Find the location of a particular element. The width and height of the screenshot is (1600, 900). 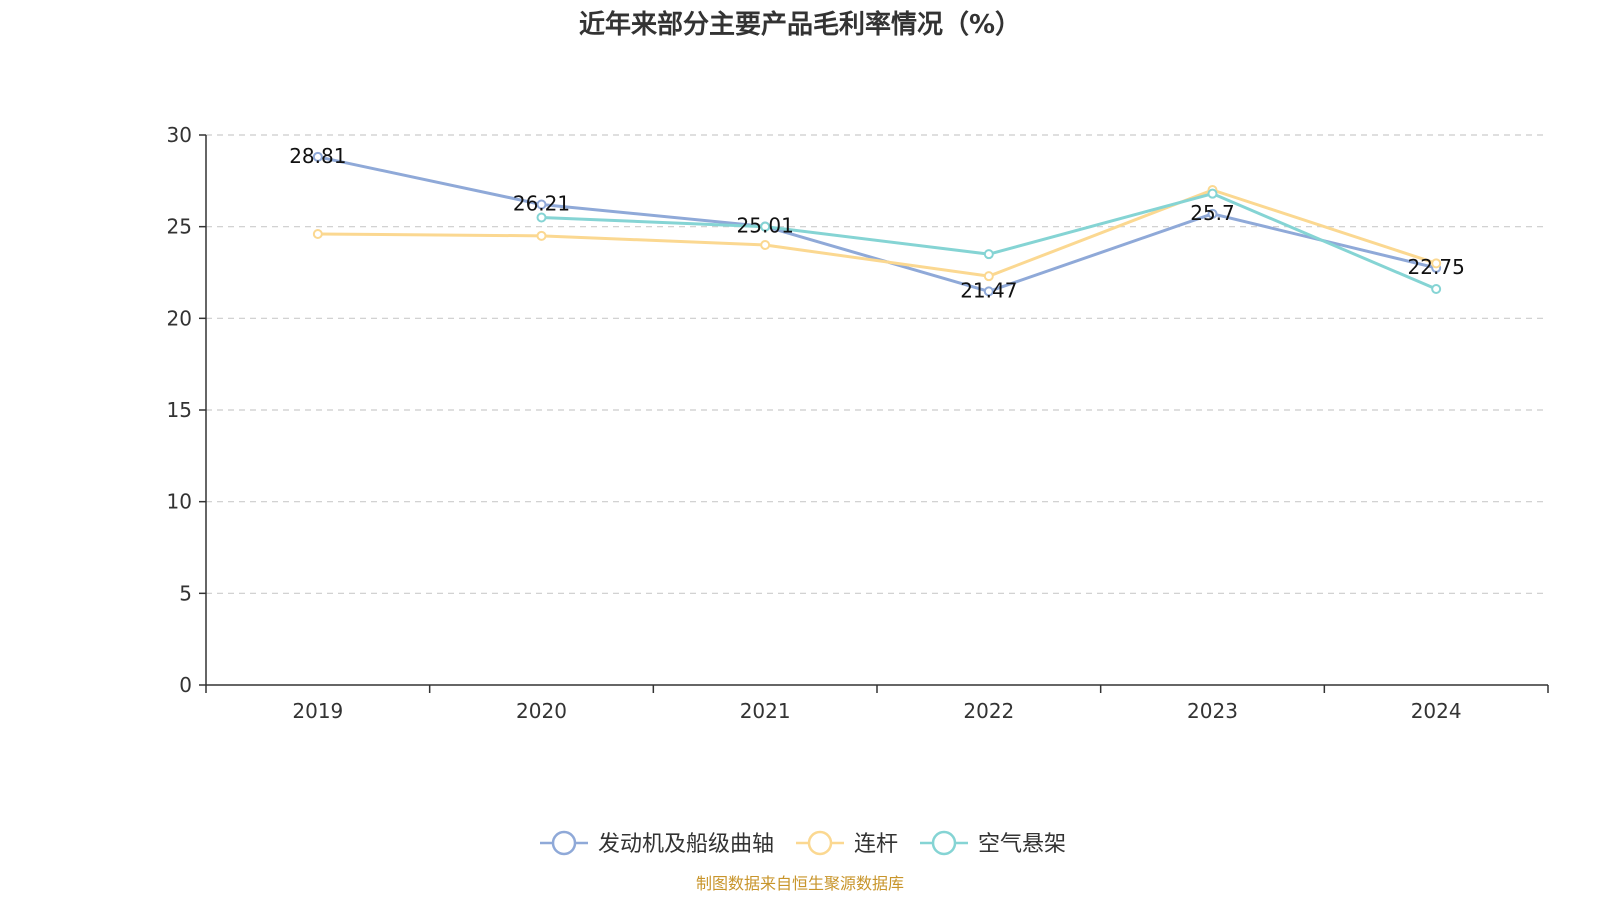

legend-item: 发动机及船级曲轴 is located at coordinates (657, 843).